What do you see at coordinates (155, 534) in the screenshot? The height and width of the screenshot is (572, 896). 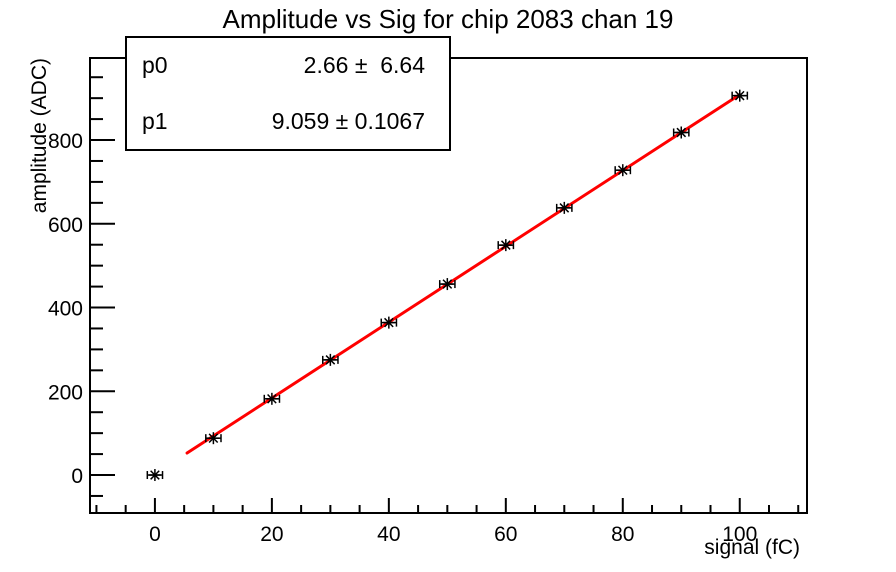 I see `x-tick-label: 0` at bounding box center [155, 534].